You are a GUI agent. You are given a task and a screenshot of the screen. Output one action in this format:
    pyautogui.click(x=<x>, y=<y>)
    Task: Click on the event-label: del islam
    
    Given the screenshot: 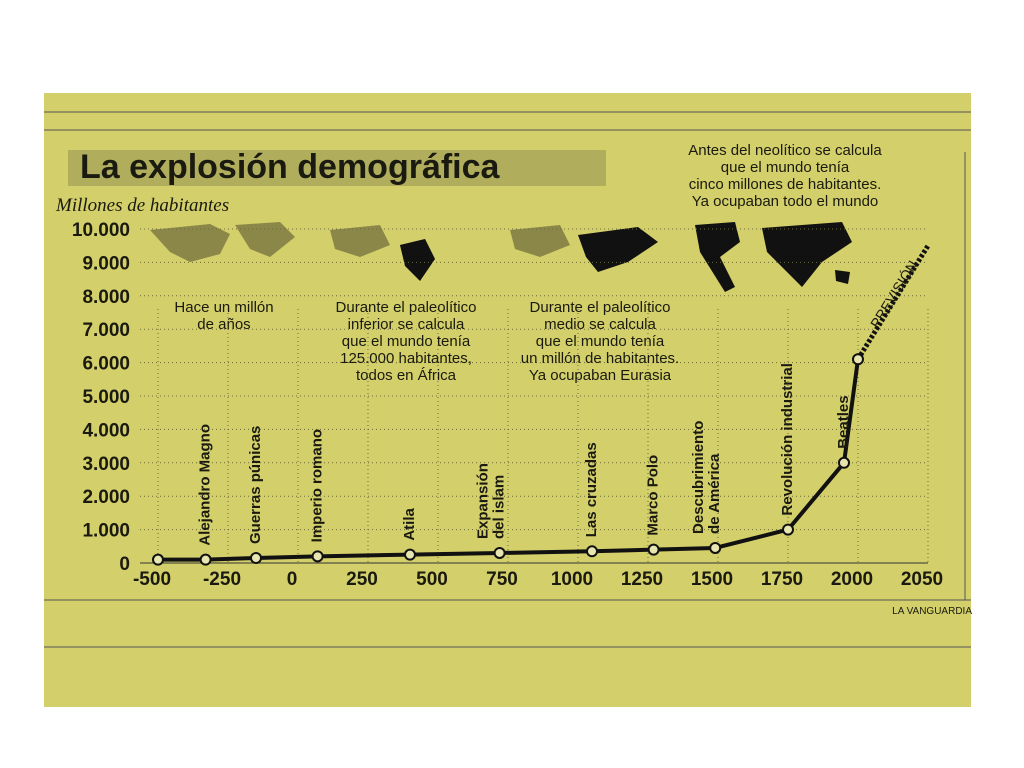 What is the action you would take?
    pyautogui.click(x=499, y=507)
    